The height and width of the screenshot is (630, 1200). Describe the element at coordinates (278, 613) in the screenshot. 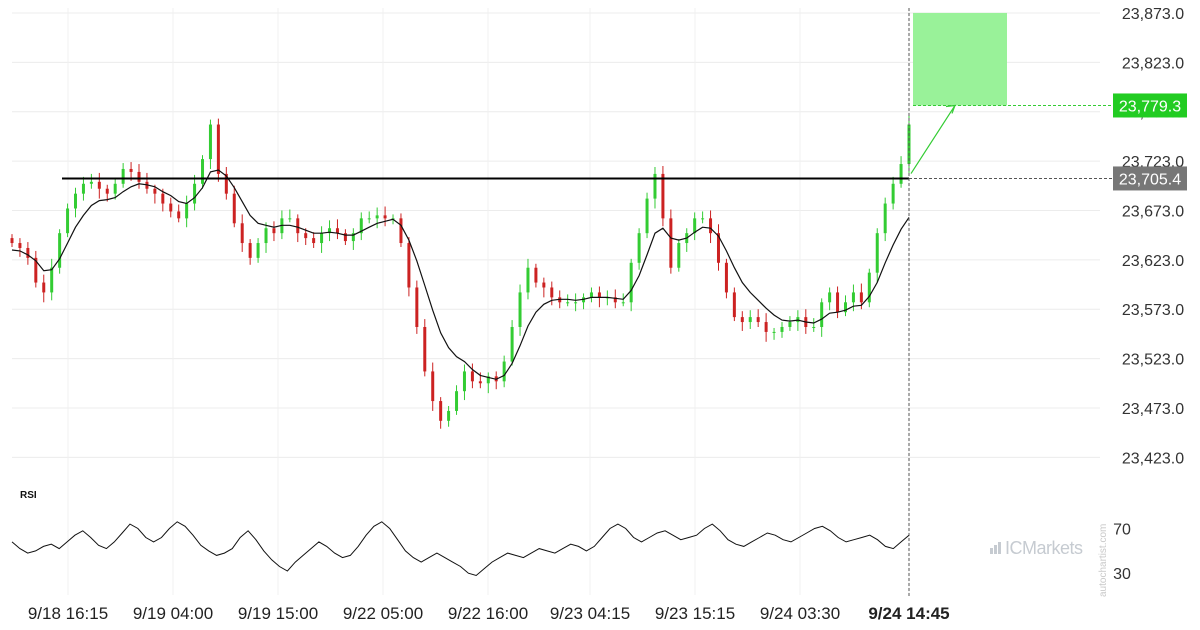

I see `x-tick-label: 9/19 15:00` at that location.